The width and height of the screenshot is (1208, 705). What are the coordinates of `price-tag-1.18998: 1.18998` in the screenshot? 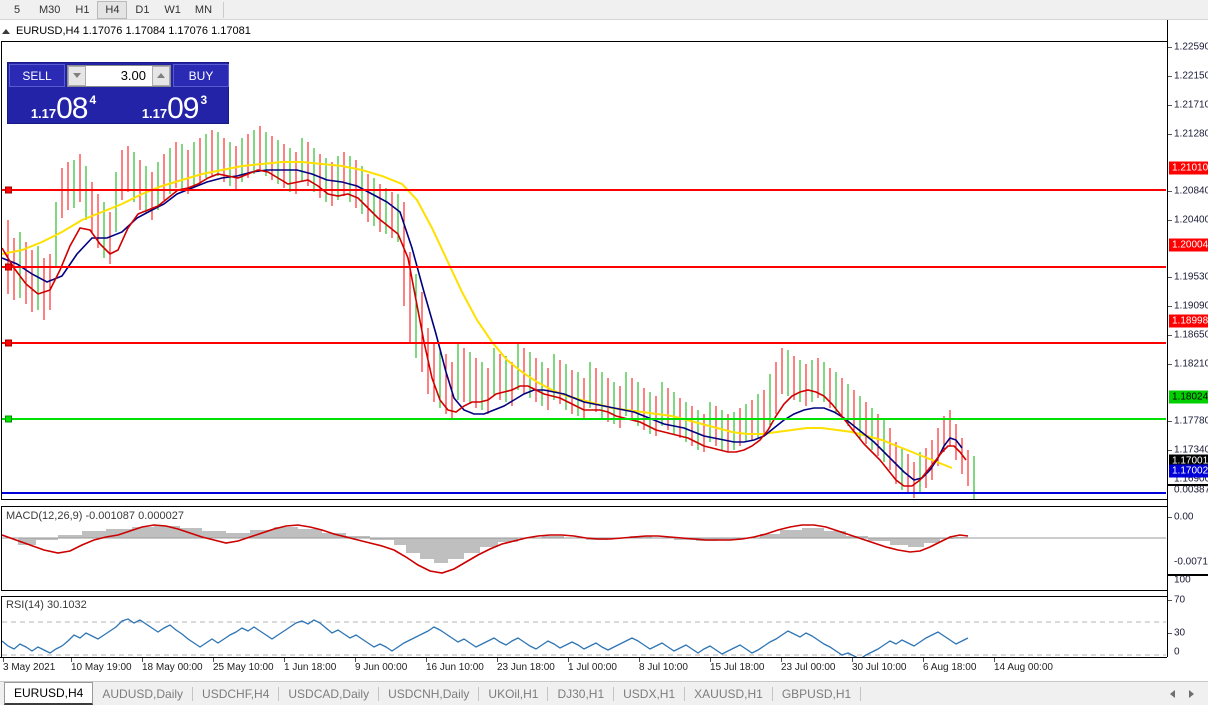 It's located at (1188, 321).